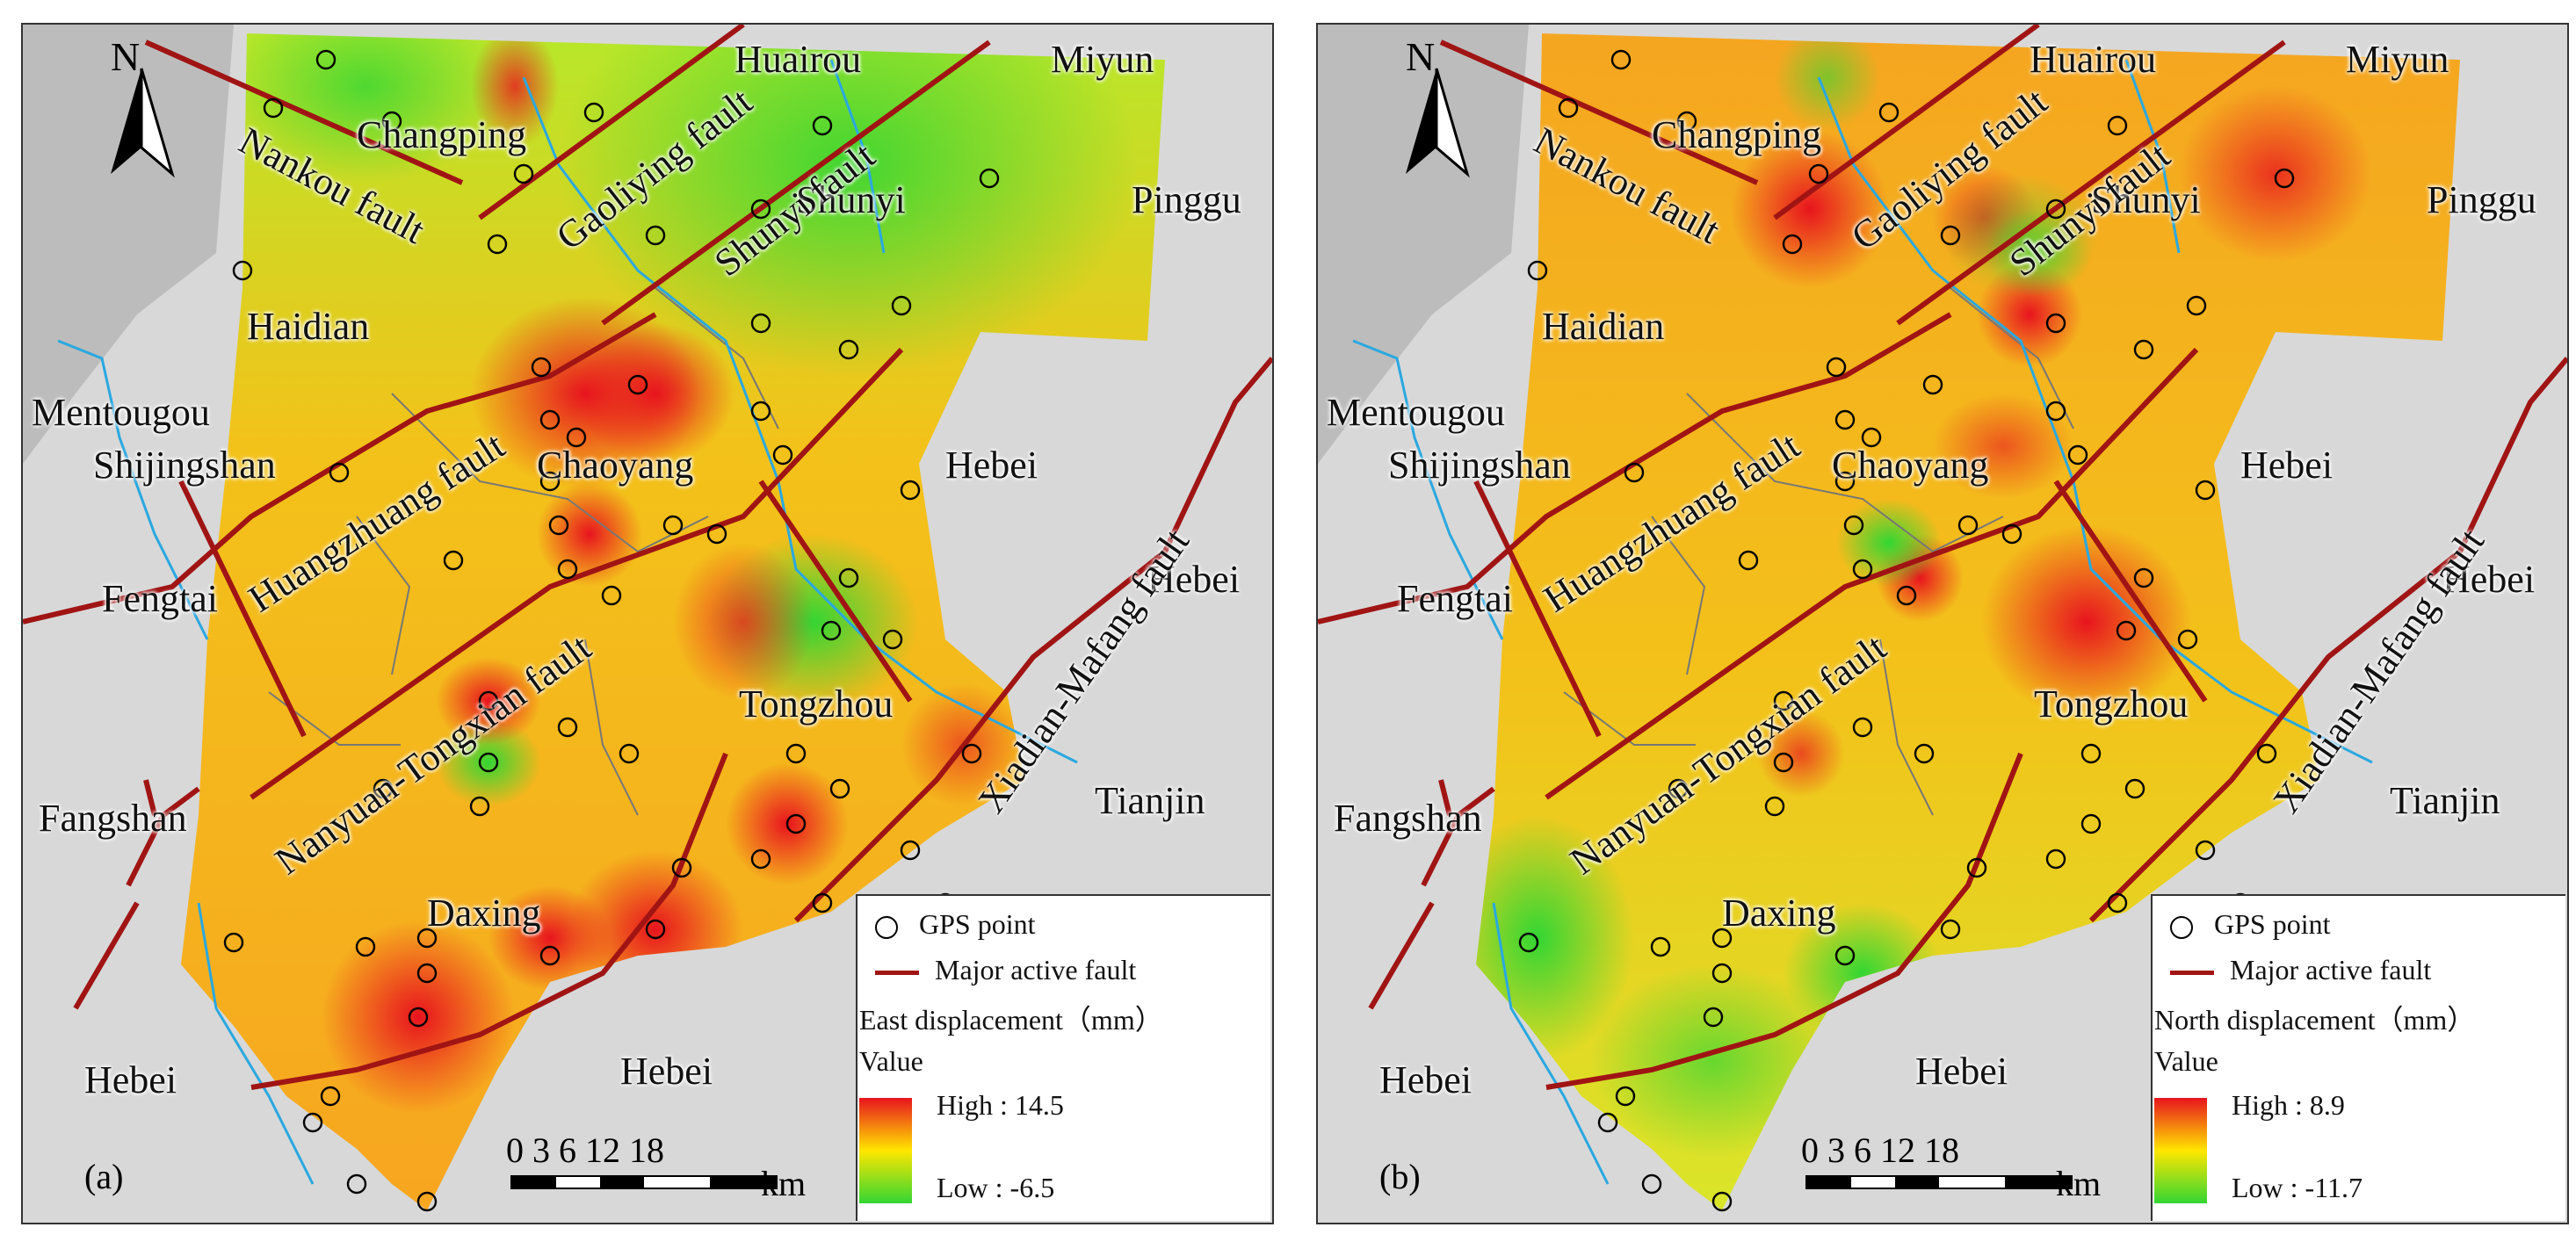  Describe the element at coordinates (1011, 1020) in the screenshot. I see `legend-field: East displacement（mm）` at that location.